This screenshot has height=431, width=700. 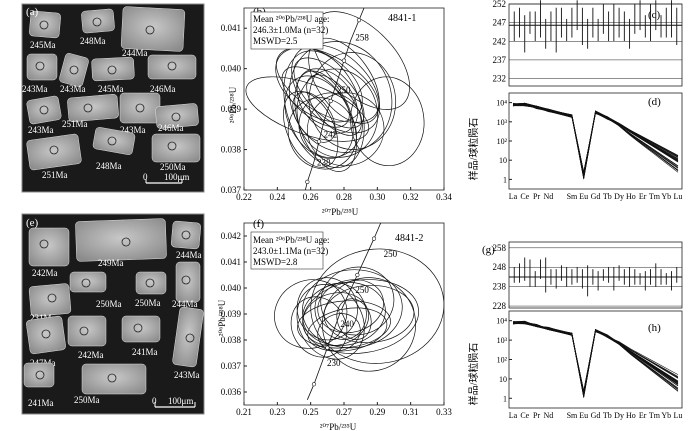 I want to click on panel-label-a: (a), so click(x=32, y=12).